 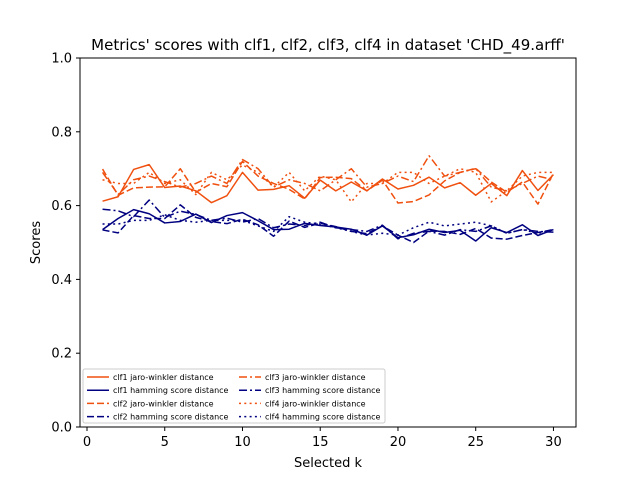 What do you see at coordinates (61, 206) in the screenshot?
I see `y-tick-label: 0.6` at bounding box center [61, 206].